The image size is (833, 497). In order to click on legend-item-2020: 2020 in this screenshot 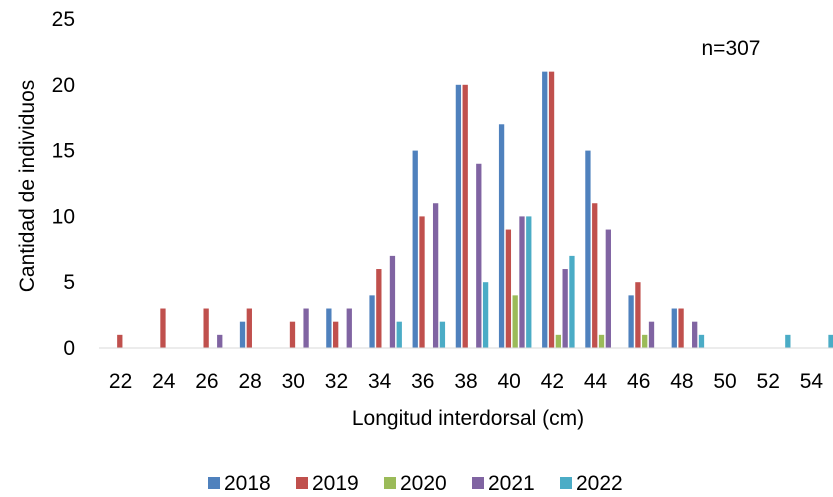, I will do `click(415, 483)`.